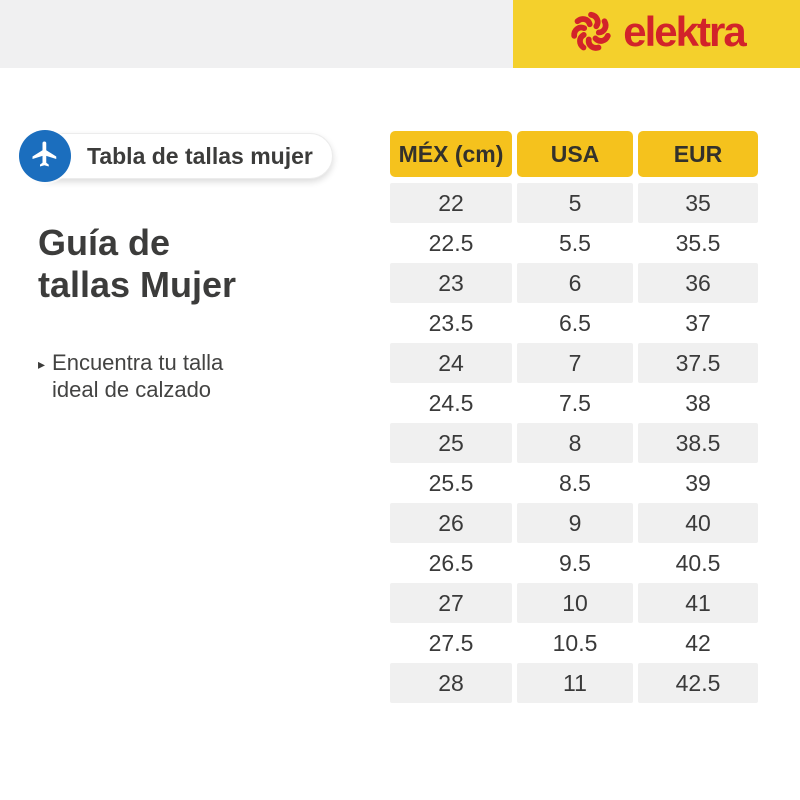 The width and height of the screenshot is (800, 800). What do you see at coordinates (451, 402) in the screenshot?
I see `size-cell: 24.5` at bounding box center [451, 402].